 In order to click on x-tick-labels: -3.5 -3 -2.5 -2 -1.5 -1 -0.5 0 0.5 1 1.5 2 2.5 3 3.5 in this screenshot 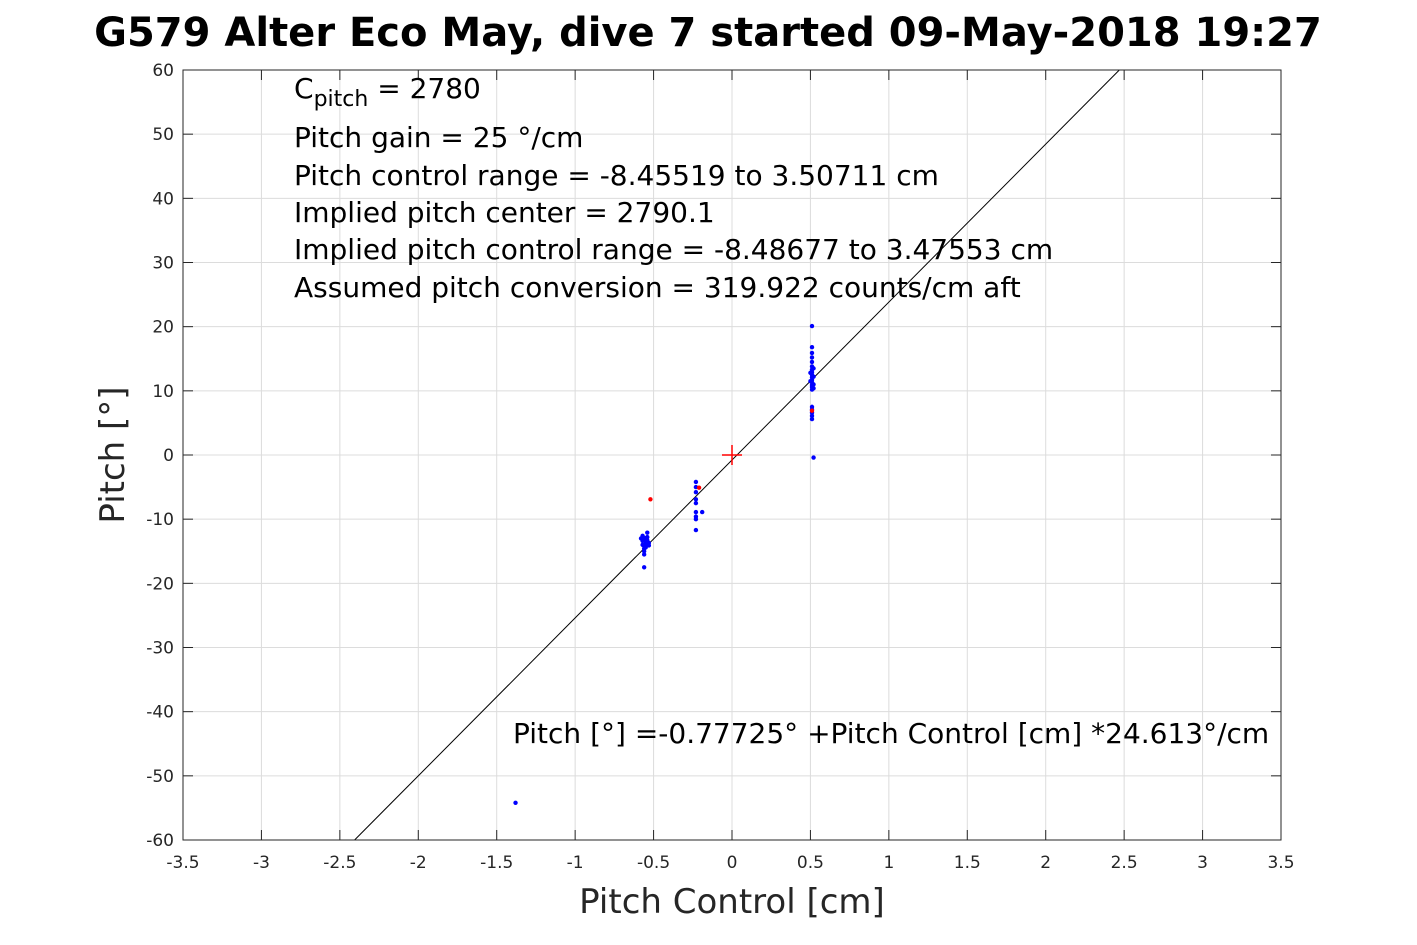, I will do `click(730, 863)`.